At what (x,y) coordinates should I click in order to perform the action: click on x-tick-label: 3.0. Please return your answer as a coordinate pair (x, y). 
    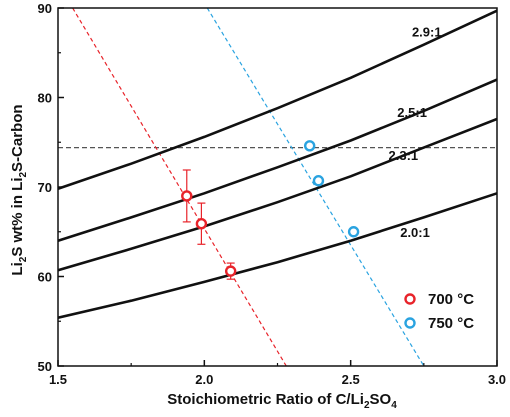
    Looking at the image, I should click on (497, 379).